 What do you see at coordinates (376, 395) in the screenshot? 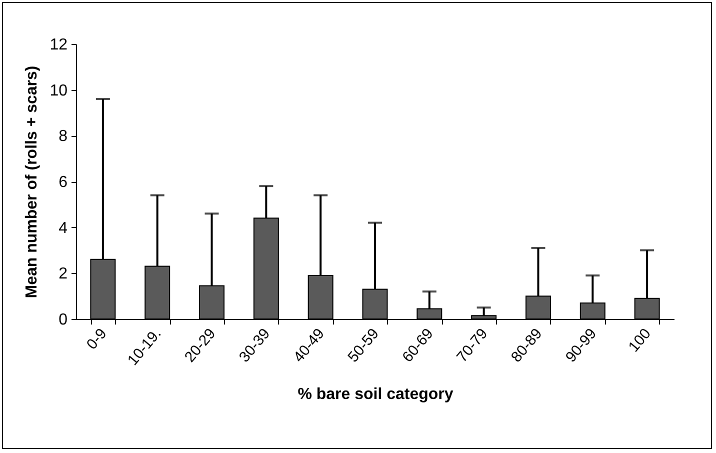
I see `x-axis-title: % bare soil category` at bounding box center [376, 395].